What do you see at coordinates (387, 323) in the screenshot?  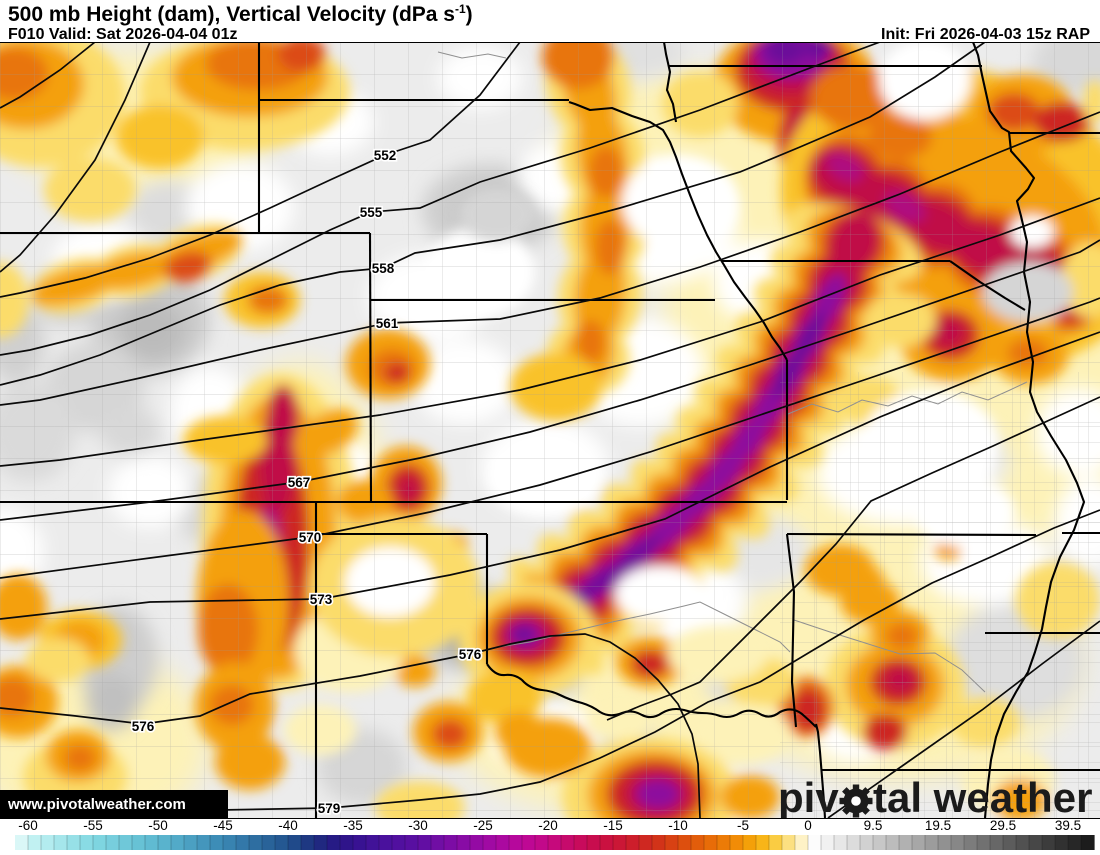 I see `svg-text: 561` at bounding box center [387, 323].